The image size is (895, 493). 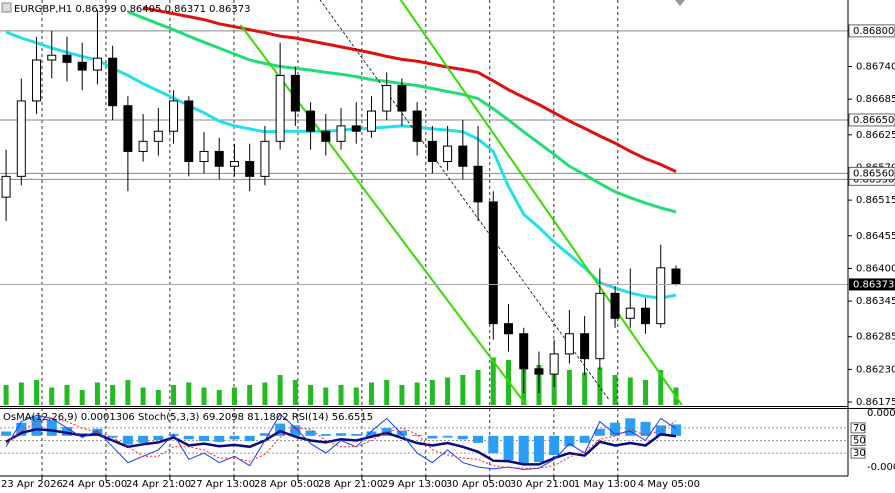 I want to click on chart-title: EURGBP,H1, so click(x=43, y=9).